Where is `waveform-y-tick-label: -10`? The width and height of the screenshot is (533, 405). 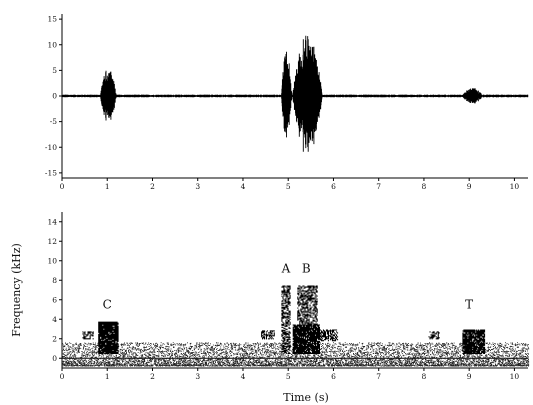
waveform-y-tick-label: -10 is located at coordinates (51, 147).